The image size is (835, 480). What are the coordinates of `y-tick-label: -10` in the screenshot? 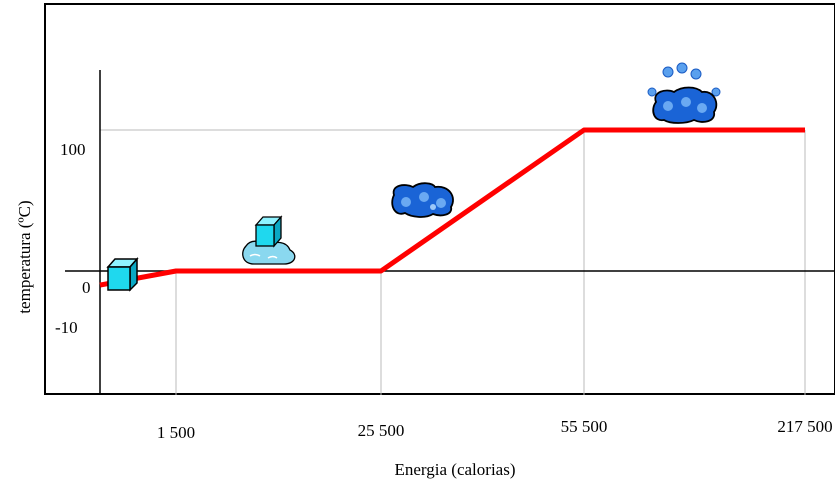 It's located at (66, 327).